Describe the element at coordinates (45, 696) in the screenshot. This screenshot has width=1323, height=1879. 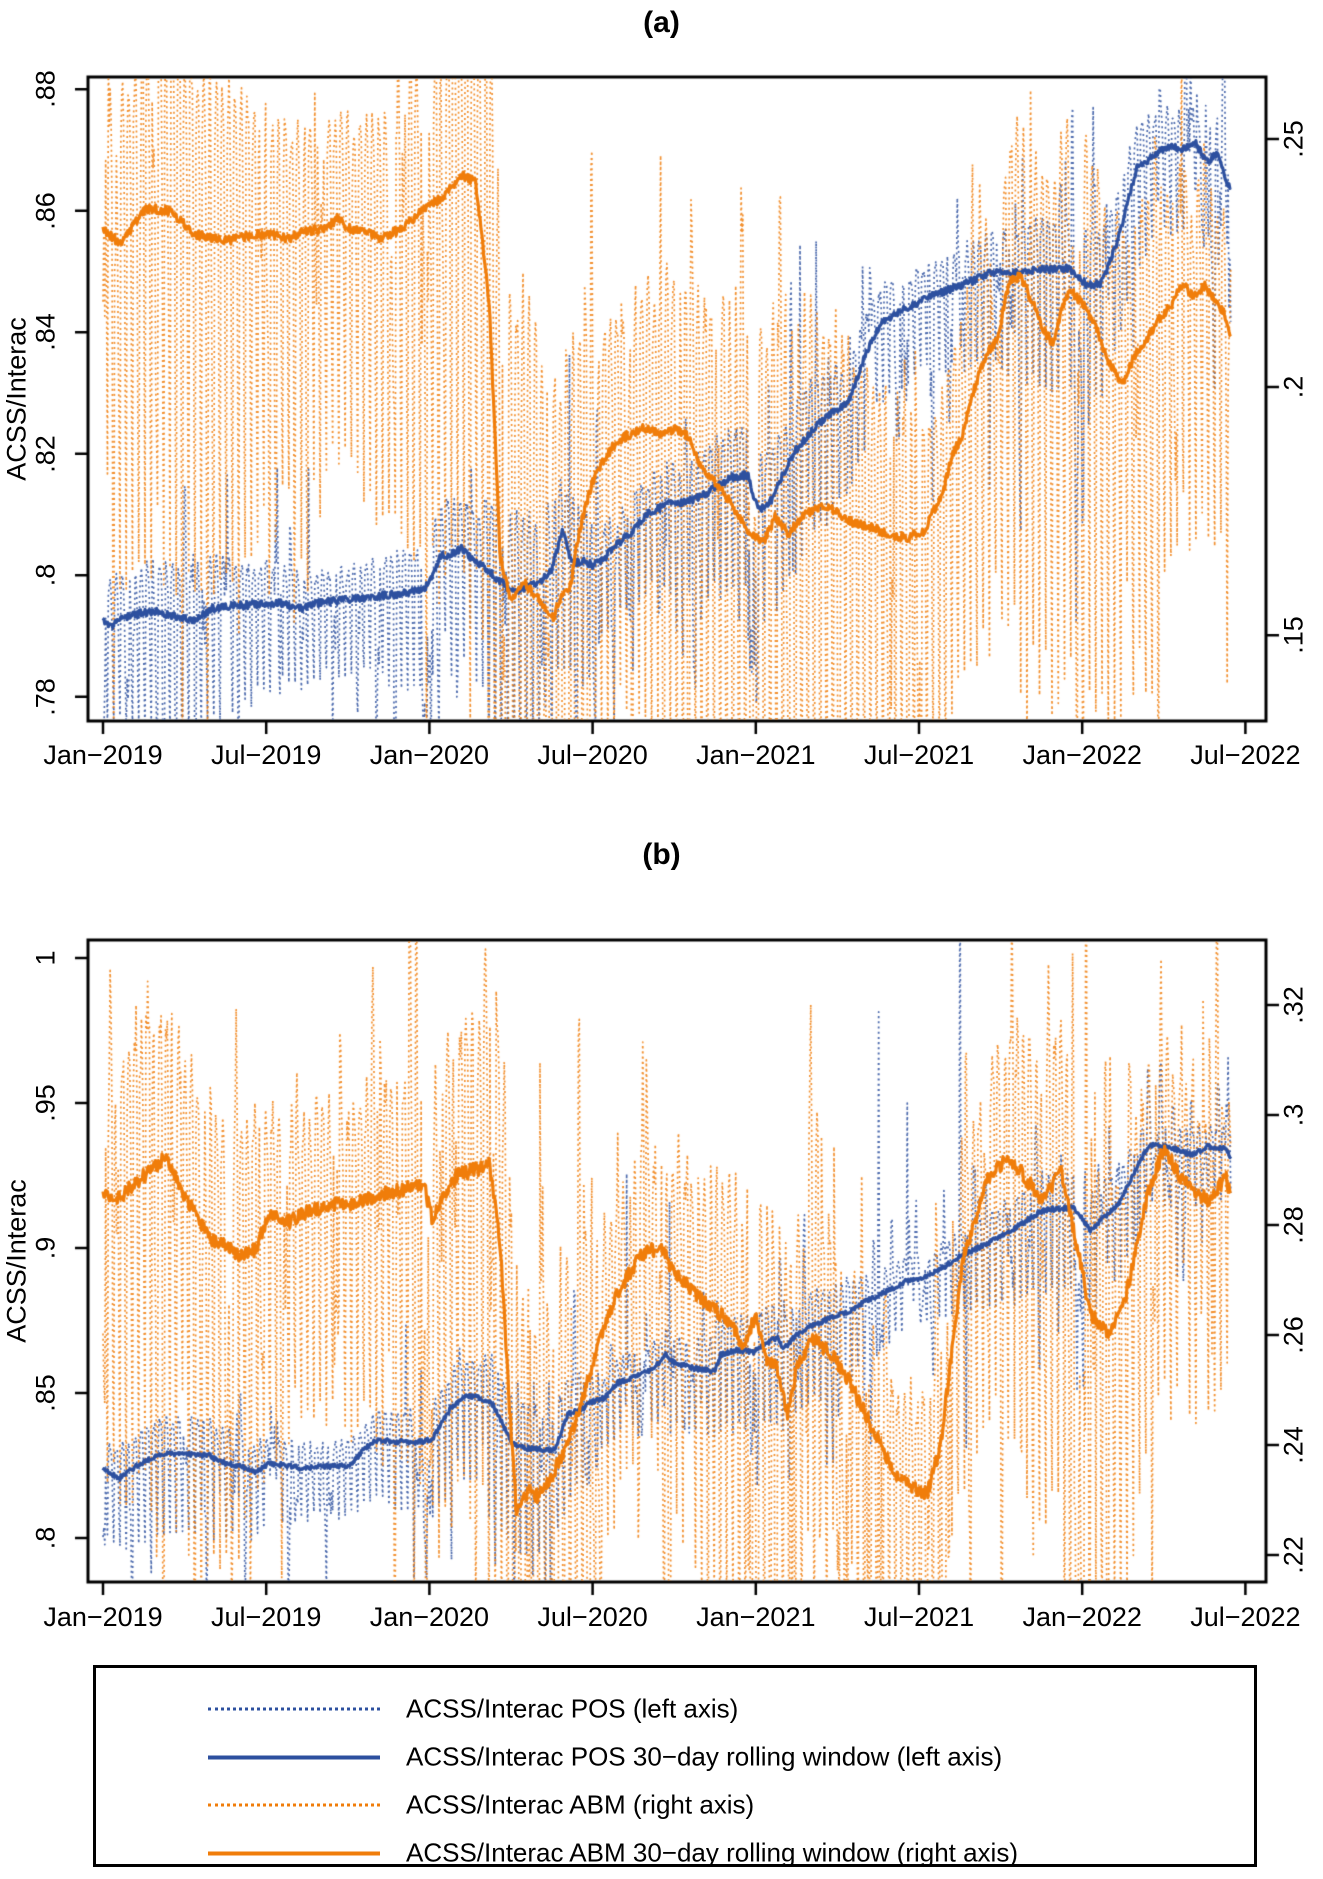
I see `y-tick-label: .78` at that location.